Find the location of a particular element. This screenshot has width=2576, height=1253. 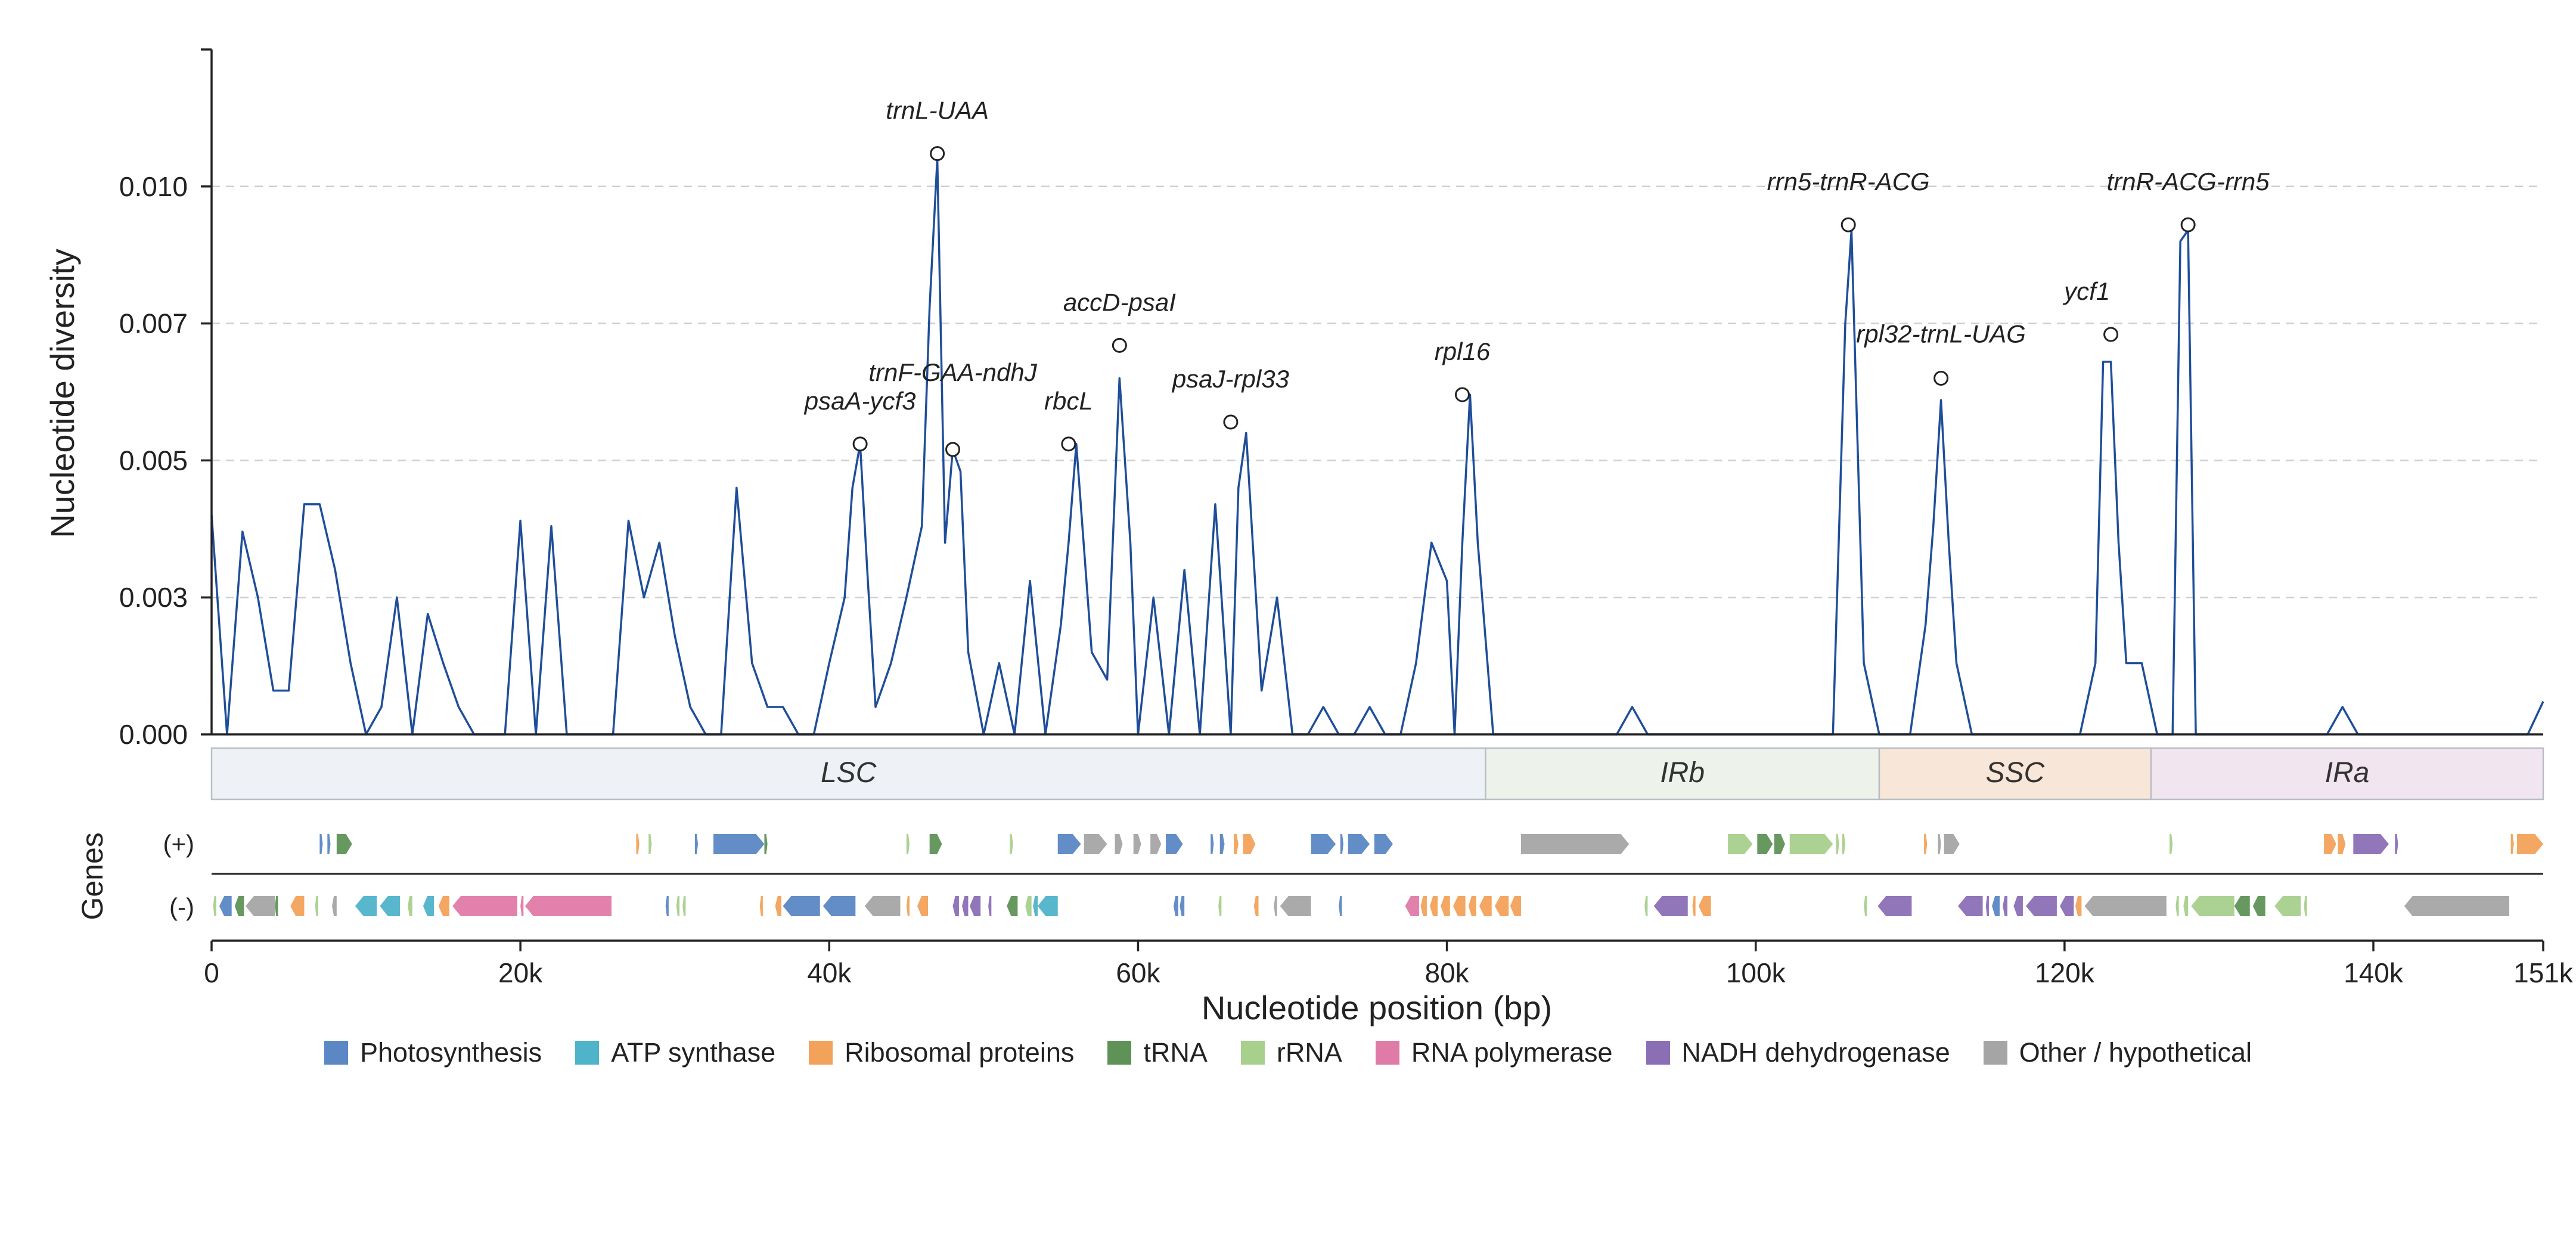

y-tick-label-0: 0.000 is located at coordinates (153, 734).